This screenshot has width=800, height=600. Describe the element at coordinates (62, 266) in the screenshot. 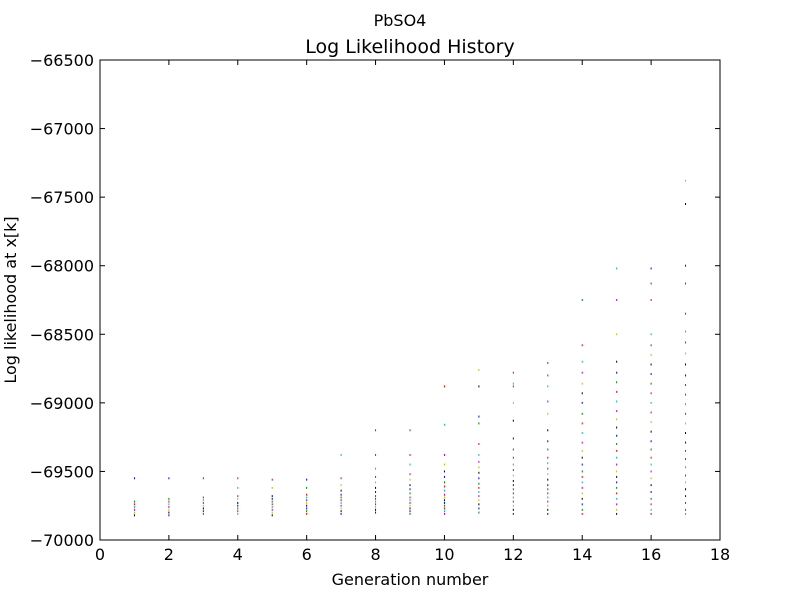

I see `y-tick-label: −68000` at that location.